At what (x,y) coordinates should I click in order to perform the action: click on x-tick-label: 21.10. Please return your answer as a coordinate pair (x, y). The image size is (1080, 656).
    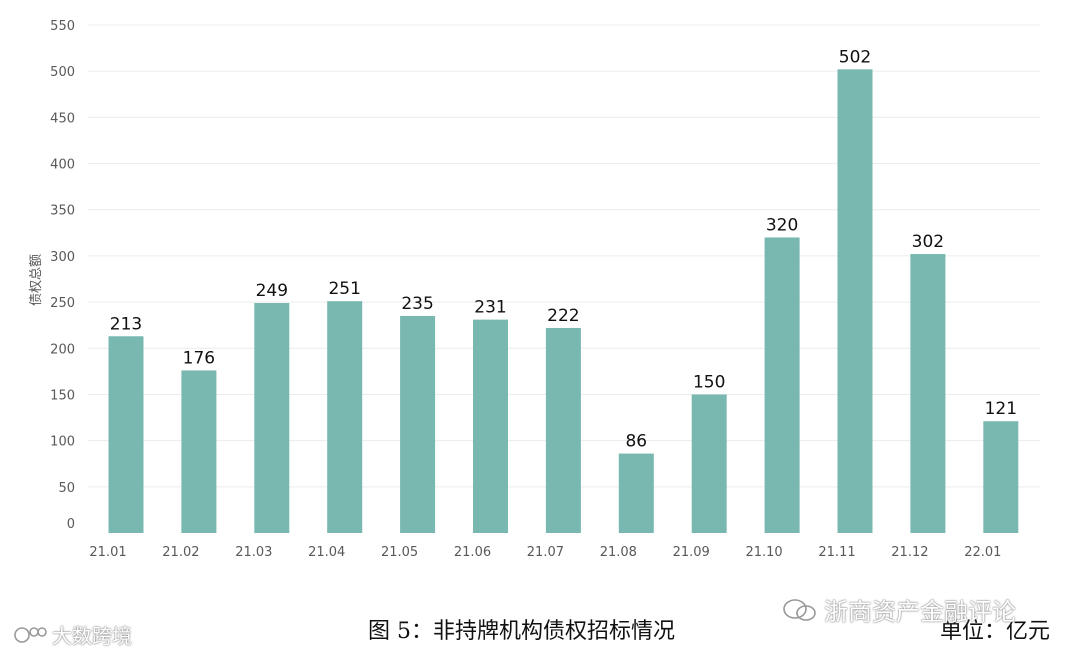
    Looking at the image, I should click on (763, 552).